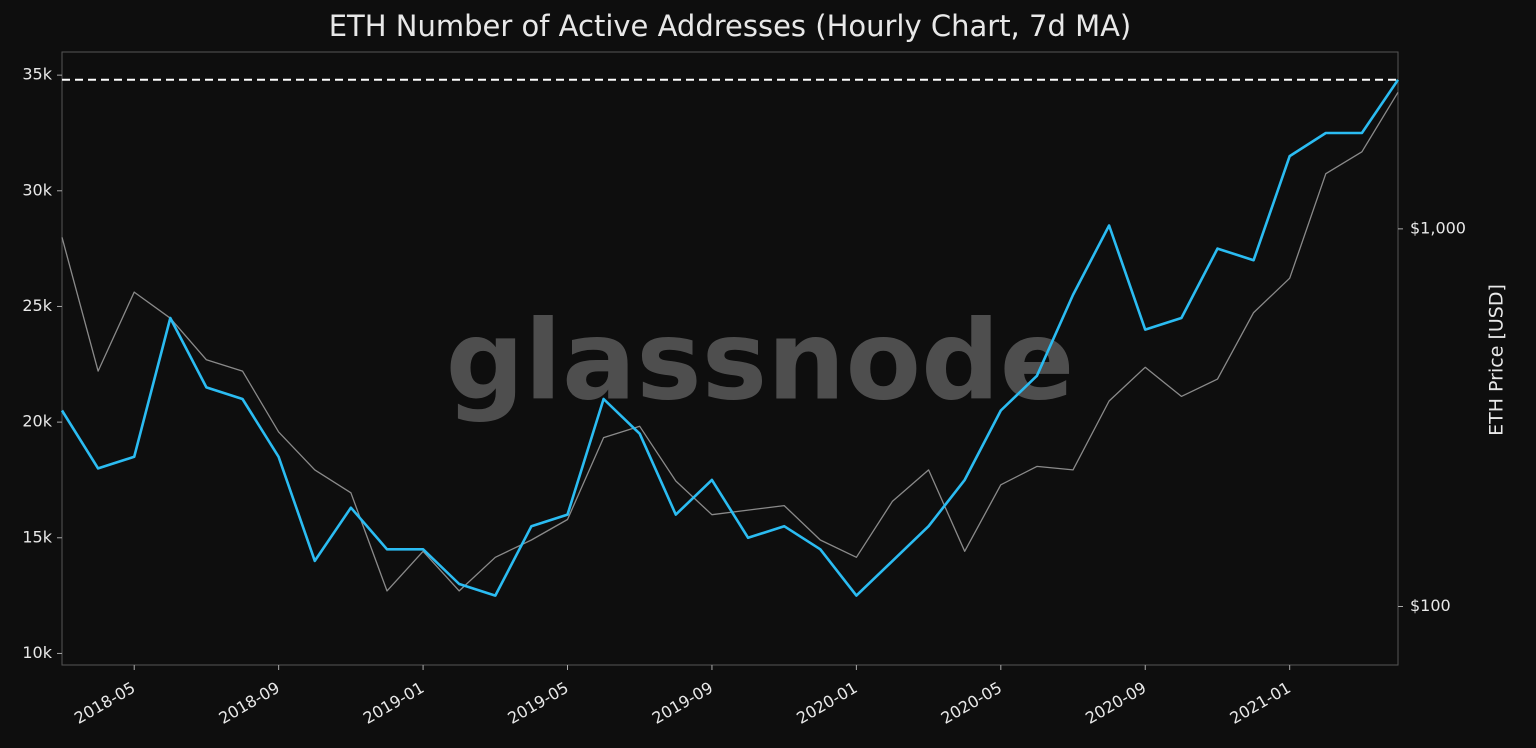 This screenshot has width=1536, height=748. Describe the element at coordinates (37, 189) in the screenshot. I see `y-tick-label: 30k` at that location.